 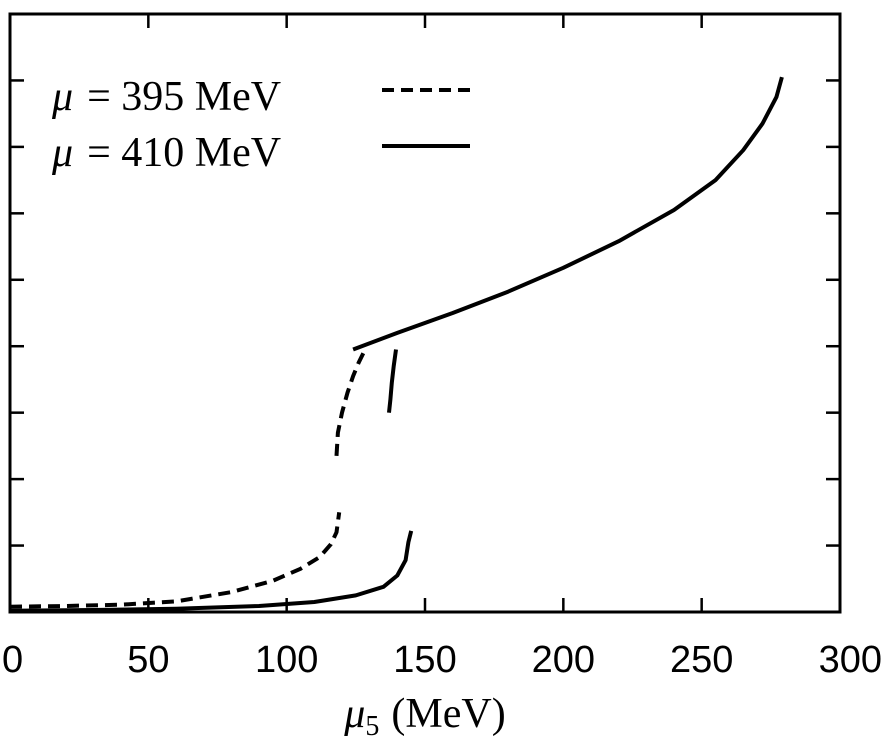 I want to click on x-axis-title-subscript: 5, so click(x=372, y=726).